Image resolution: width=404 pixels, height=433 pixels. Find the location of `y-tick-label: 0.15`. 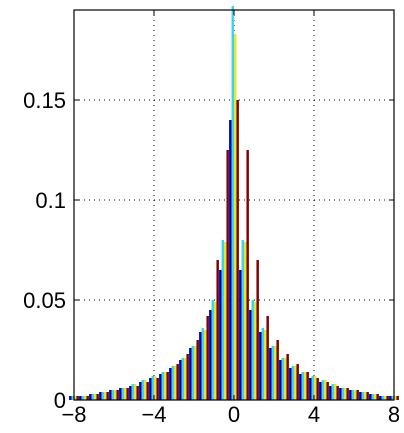

y-tick-label: 0.15 is located at coordinates (44, 100).